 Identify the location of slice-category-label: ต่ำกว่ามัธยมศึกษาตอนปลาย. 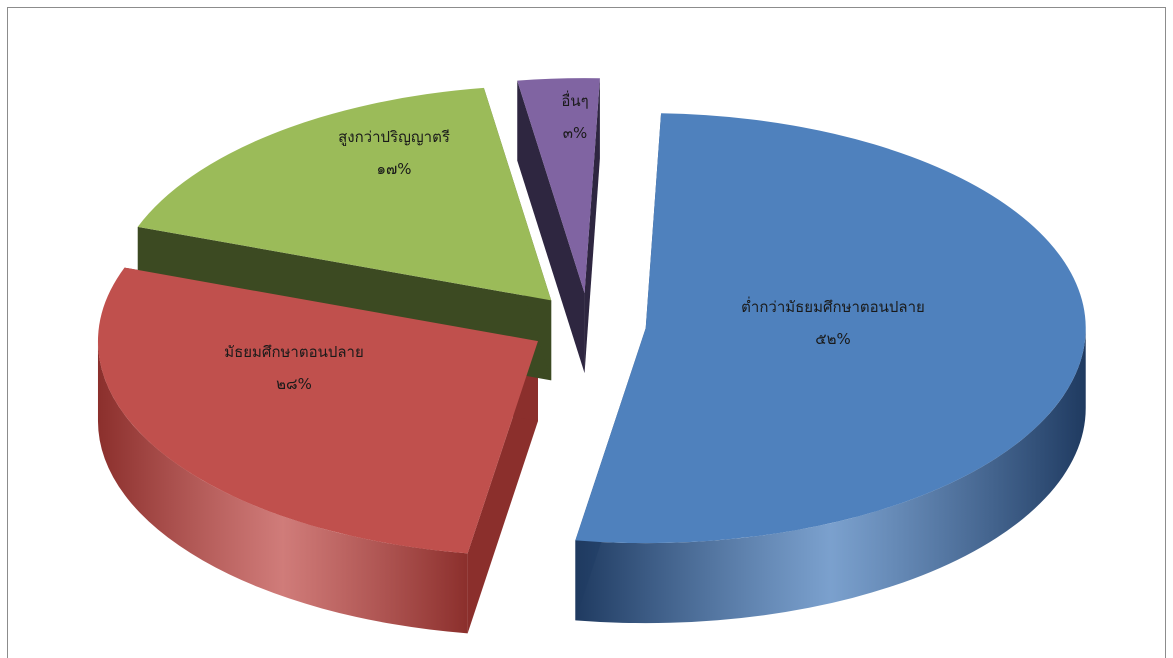
(833, 306).